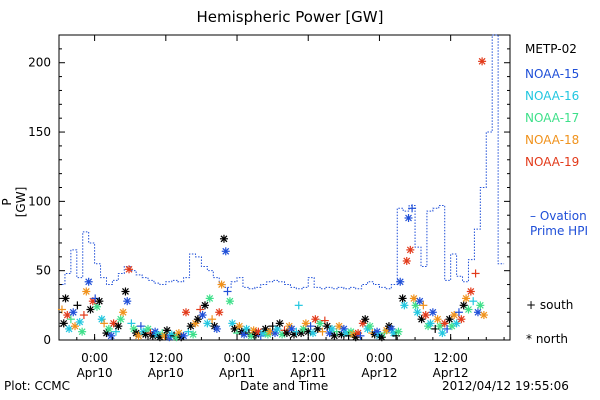 This screenshot has height=400, width=600. I want to click on ovation-label-line1: – Ovation, so click(558, 216).